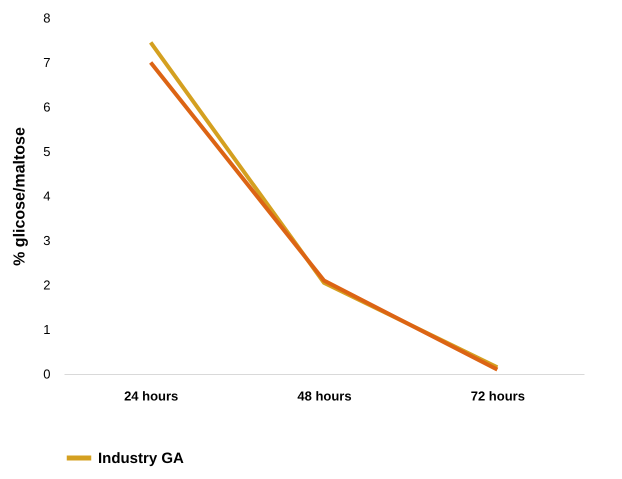  Describe the element at coordinates (151, 396) in the screenshot. I see `x-tick-label: 24 hours` at that location.